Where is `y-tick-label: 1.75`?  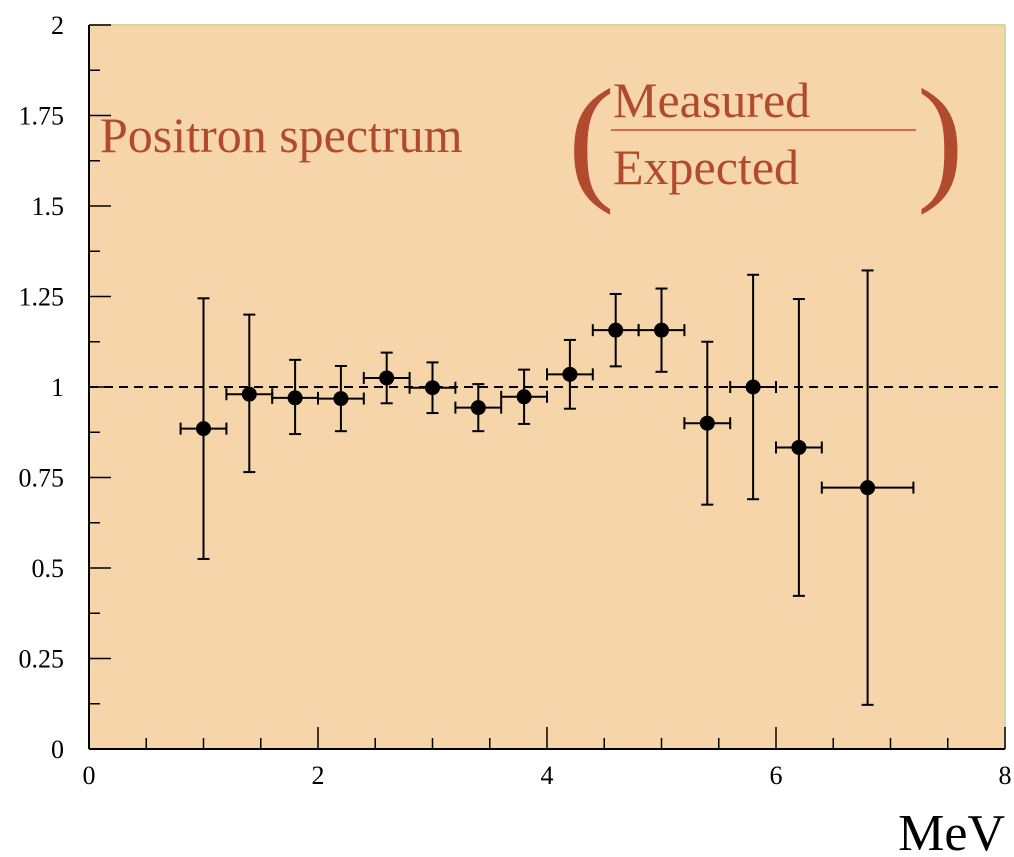 y-tick-label: 1.75 is located at coordinates (42, 116).